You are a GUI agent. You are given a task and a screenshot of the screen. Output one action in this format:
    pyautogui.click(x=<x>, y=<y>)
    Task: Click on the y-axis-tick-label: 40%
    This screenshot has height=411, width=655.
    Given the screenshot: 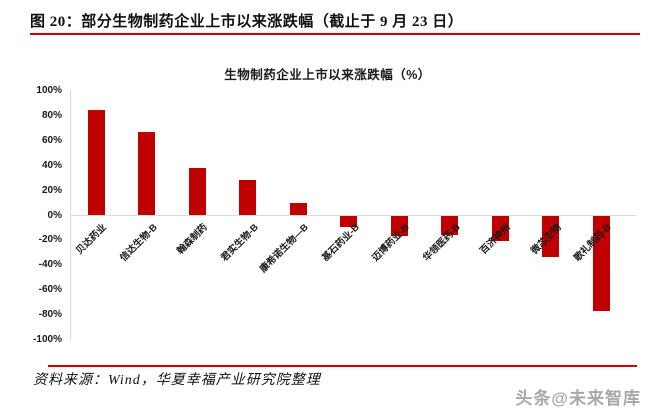 What is the action you would take?
    pyautogui.click(x=51, y=165)
    